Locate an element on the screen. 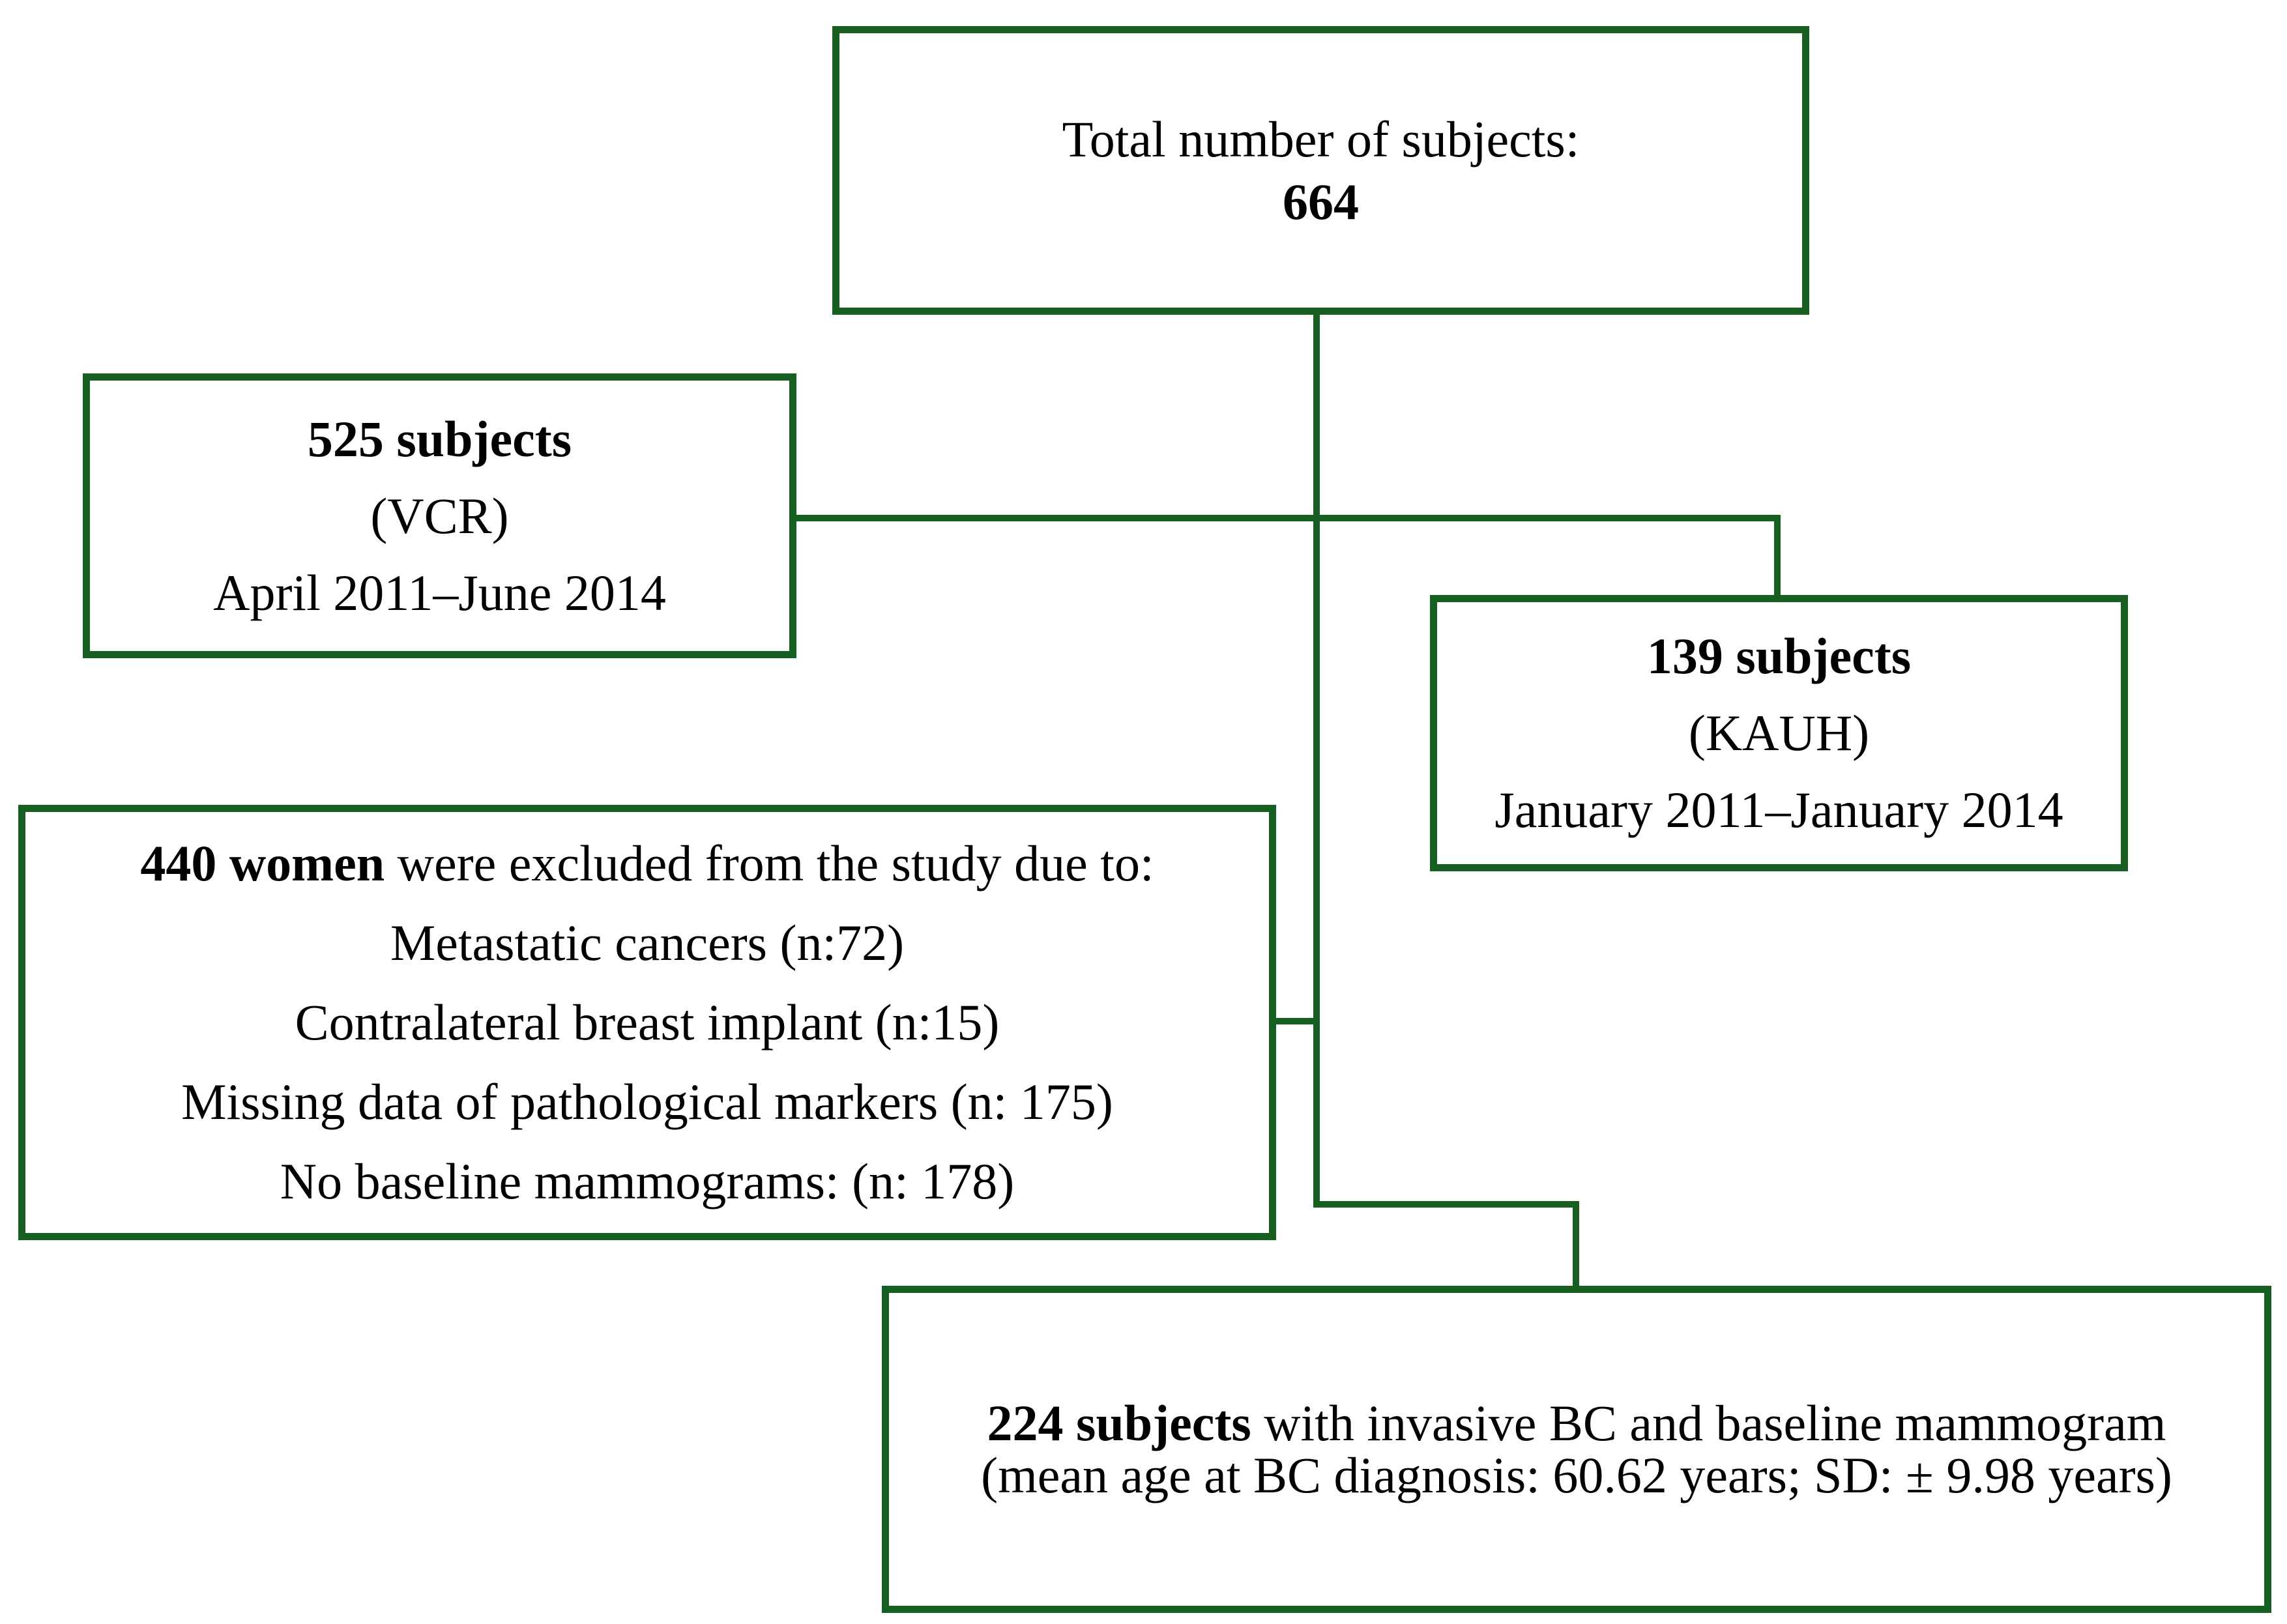  vcr-subjects-box: 525 subjects (VCR) April 2011–June 2014 is located at coordinates (439, 516).